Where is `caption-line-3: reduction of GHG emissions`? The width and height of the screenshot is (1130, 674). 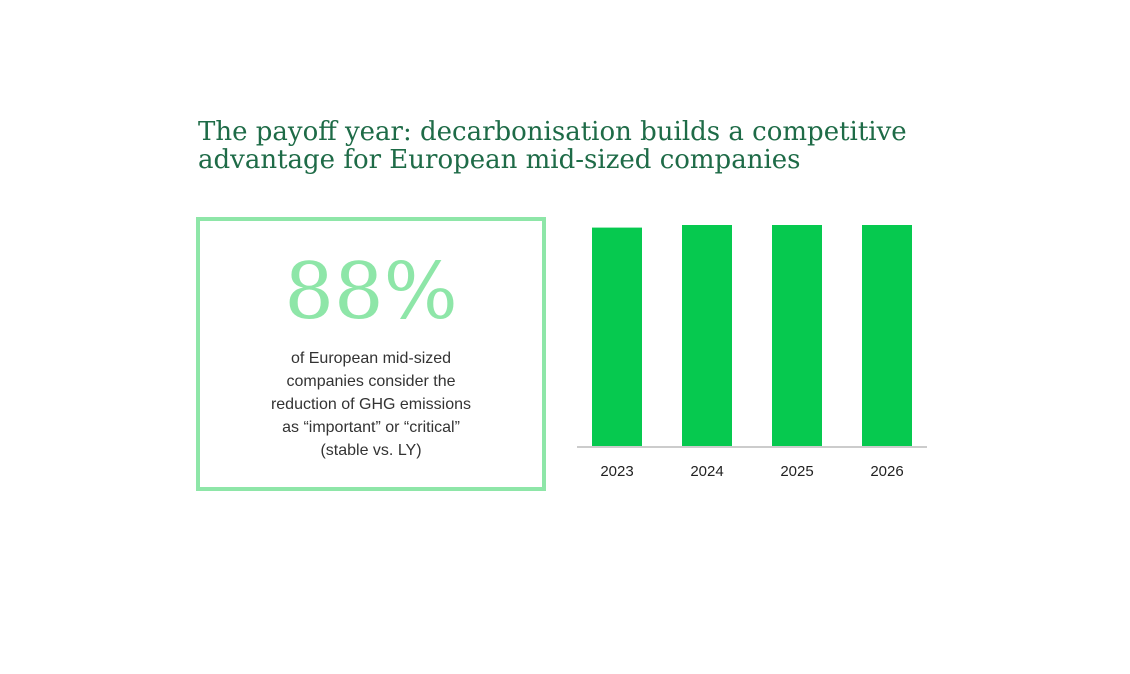
caption-line-3: reduction of GHG emissions is located at coordinates (371, 404).